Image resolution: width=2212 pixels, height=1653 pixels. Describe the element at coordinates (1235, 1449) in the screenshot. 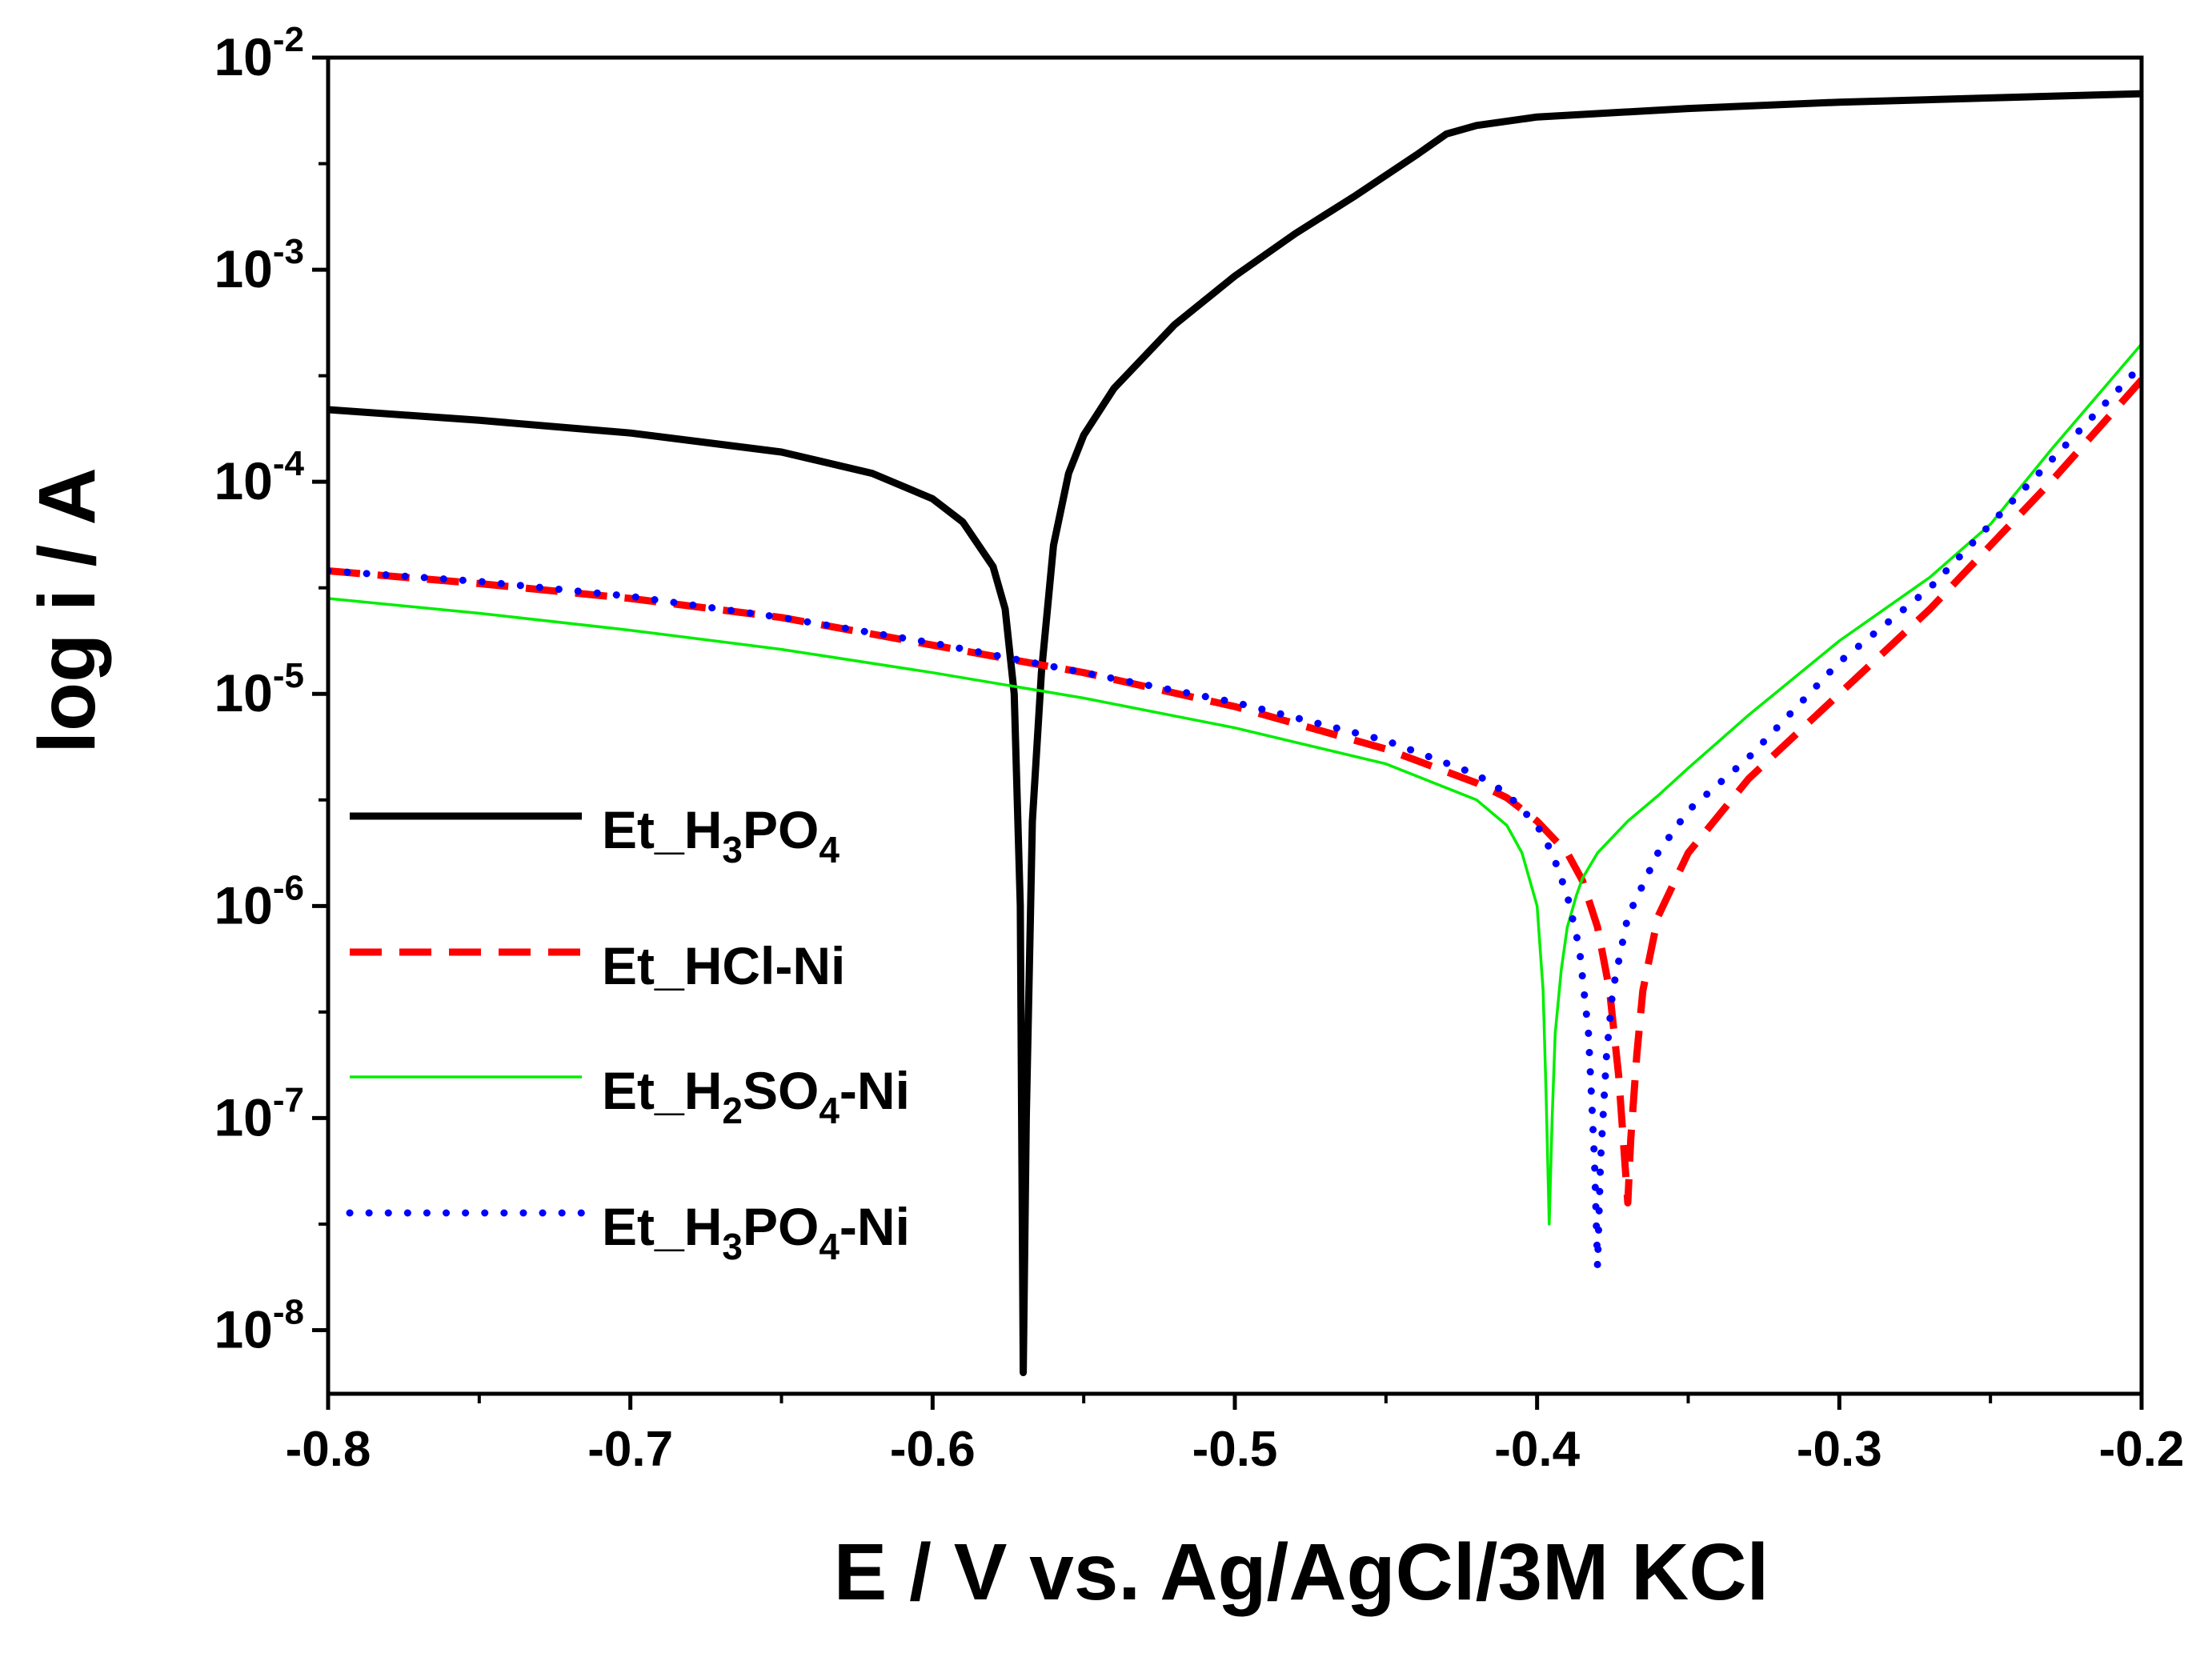

I see `x-tick-label: -0.5` at that location.